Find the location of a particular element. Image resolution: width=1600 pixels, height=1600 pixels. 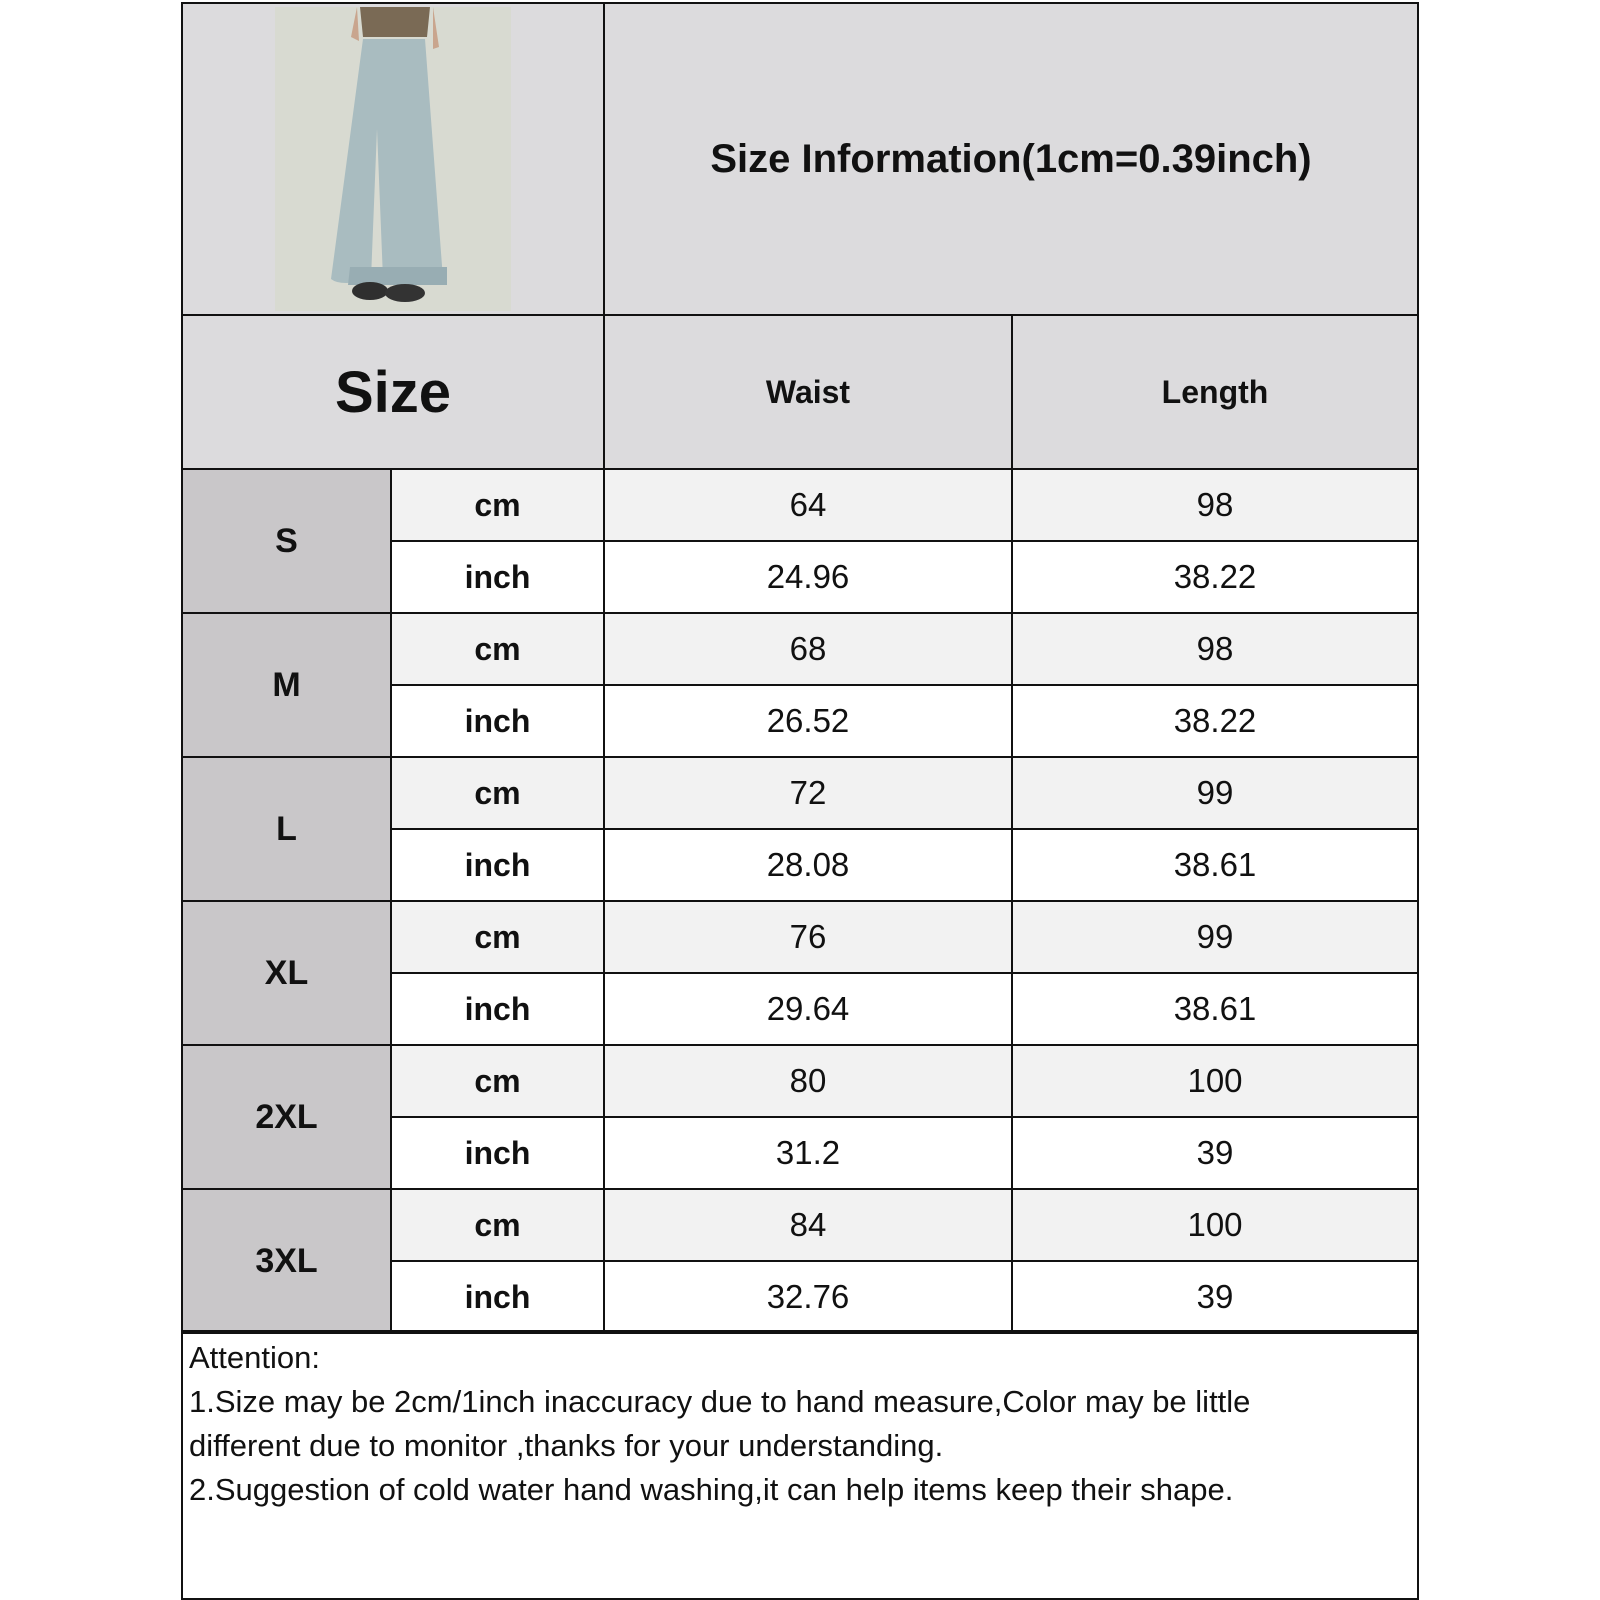

size-label: S is located at coordinates (286, 541).